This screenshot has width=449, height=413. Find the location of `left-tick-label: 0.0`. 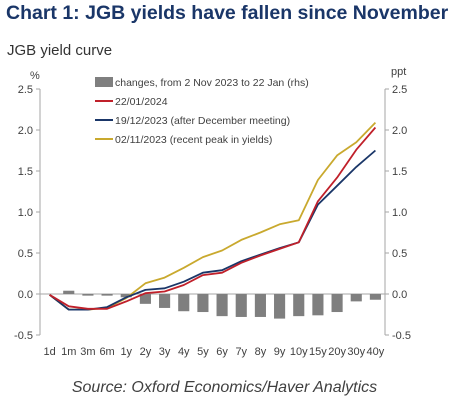

left-tick-label: 0.0 is located at coordinates (25, 295).